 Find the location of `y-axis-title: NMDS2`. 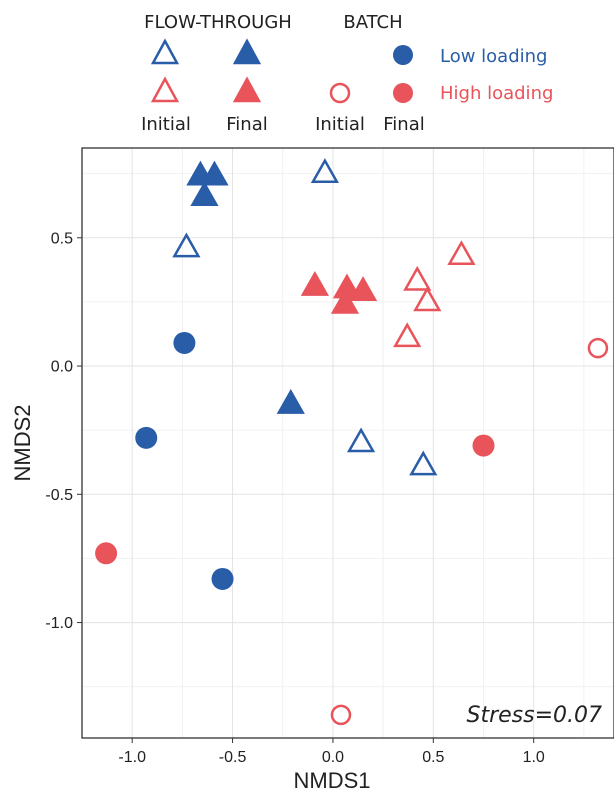

y-axis-title: NMDS2 is located at coordinates (22, 442).